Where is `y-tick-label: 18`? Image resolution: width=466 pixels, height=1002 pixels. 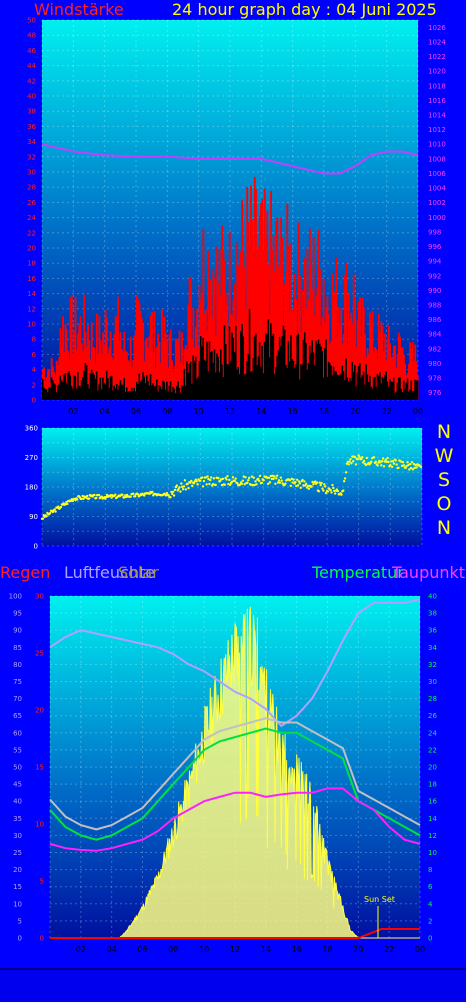 y-tick-label: 18 is located at coordinates (432, 785).